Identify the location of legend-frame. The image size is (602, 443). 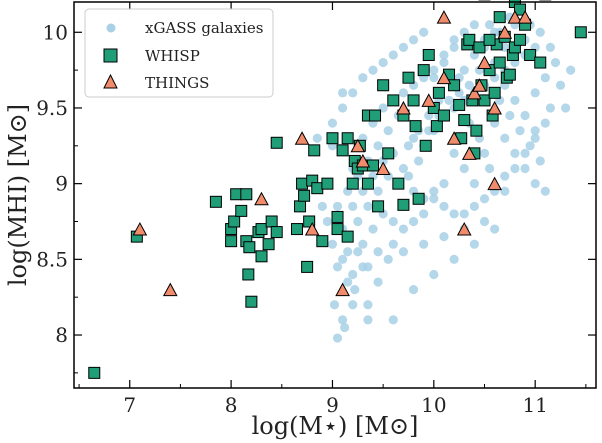
(179, 53).